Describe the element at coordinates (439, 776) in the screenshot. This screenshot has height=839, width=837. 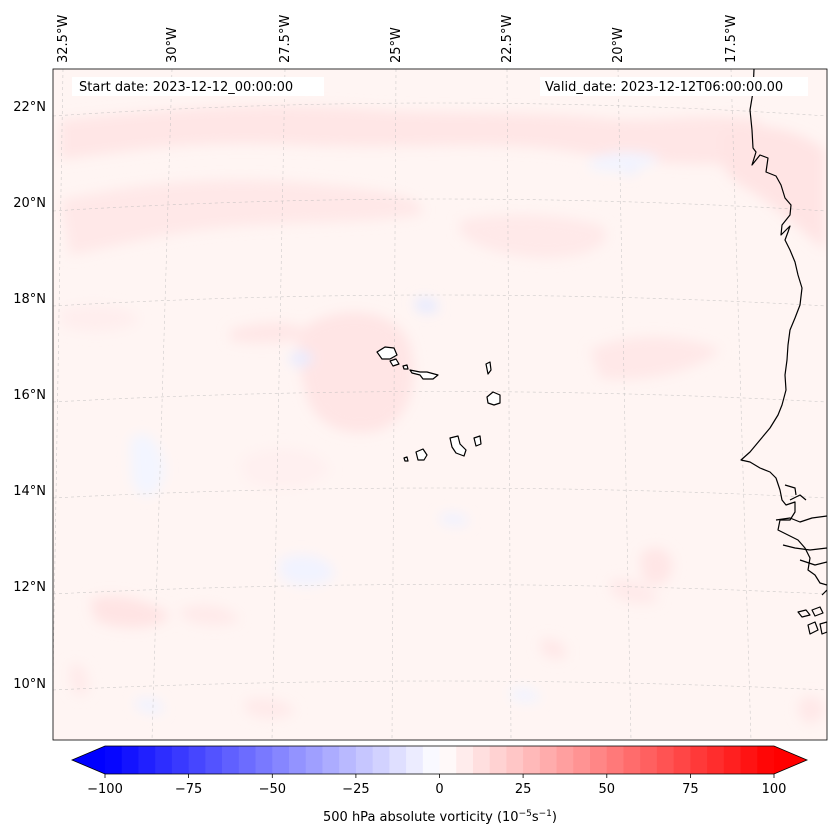
I see `colorbar-ticks` at that location.